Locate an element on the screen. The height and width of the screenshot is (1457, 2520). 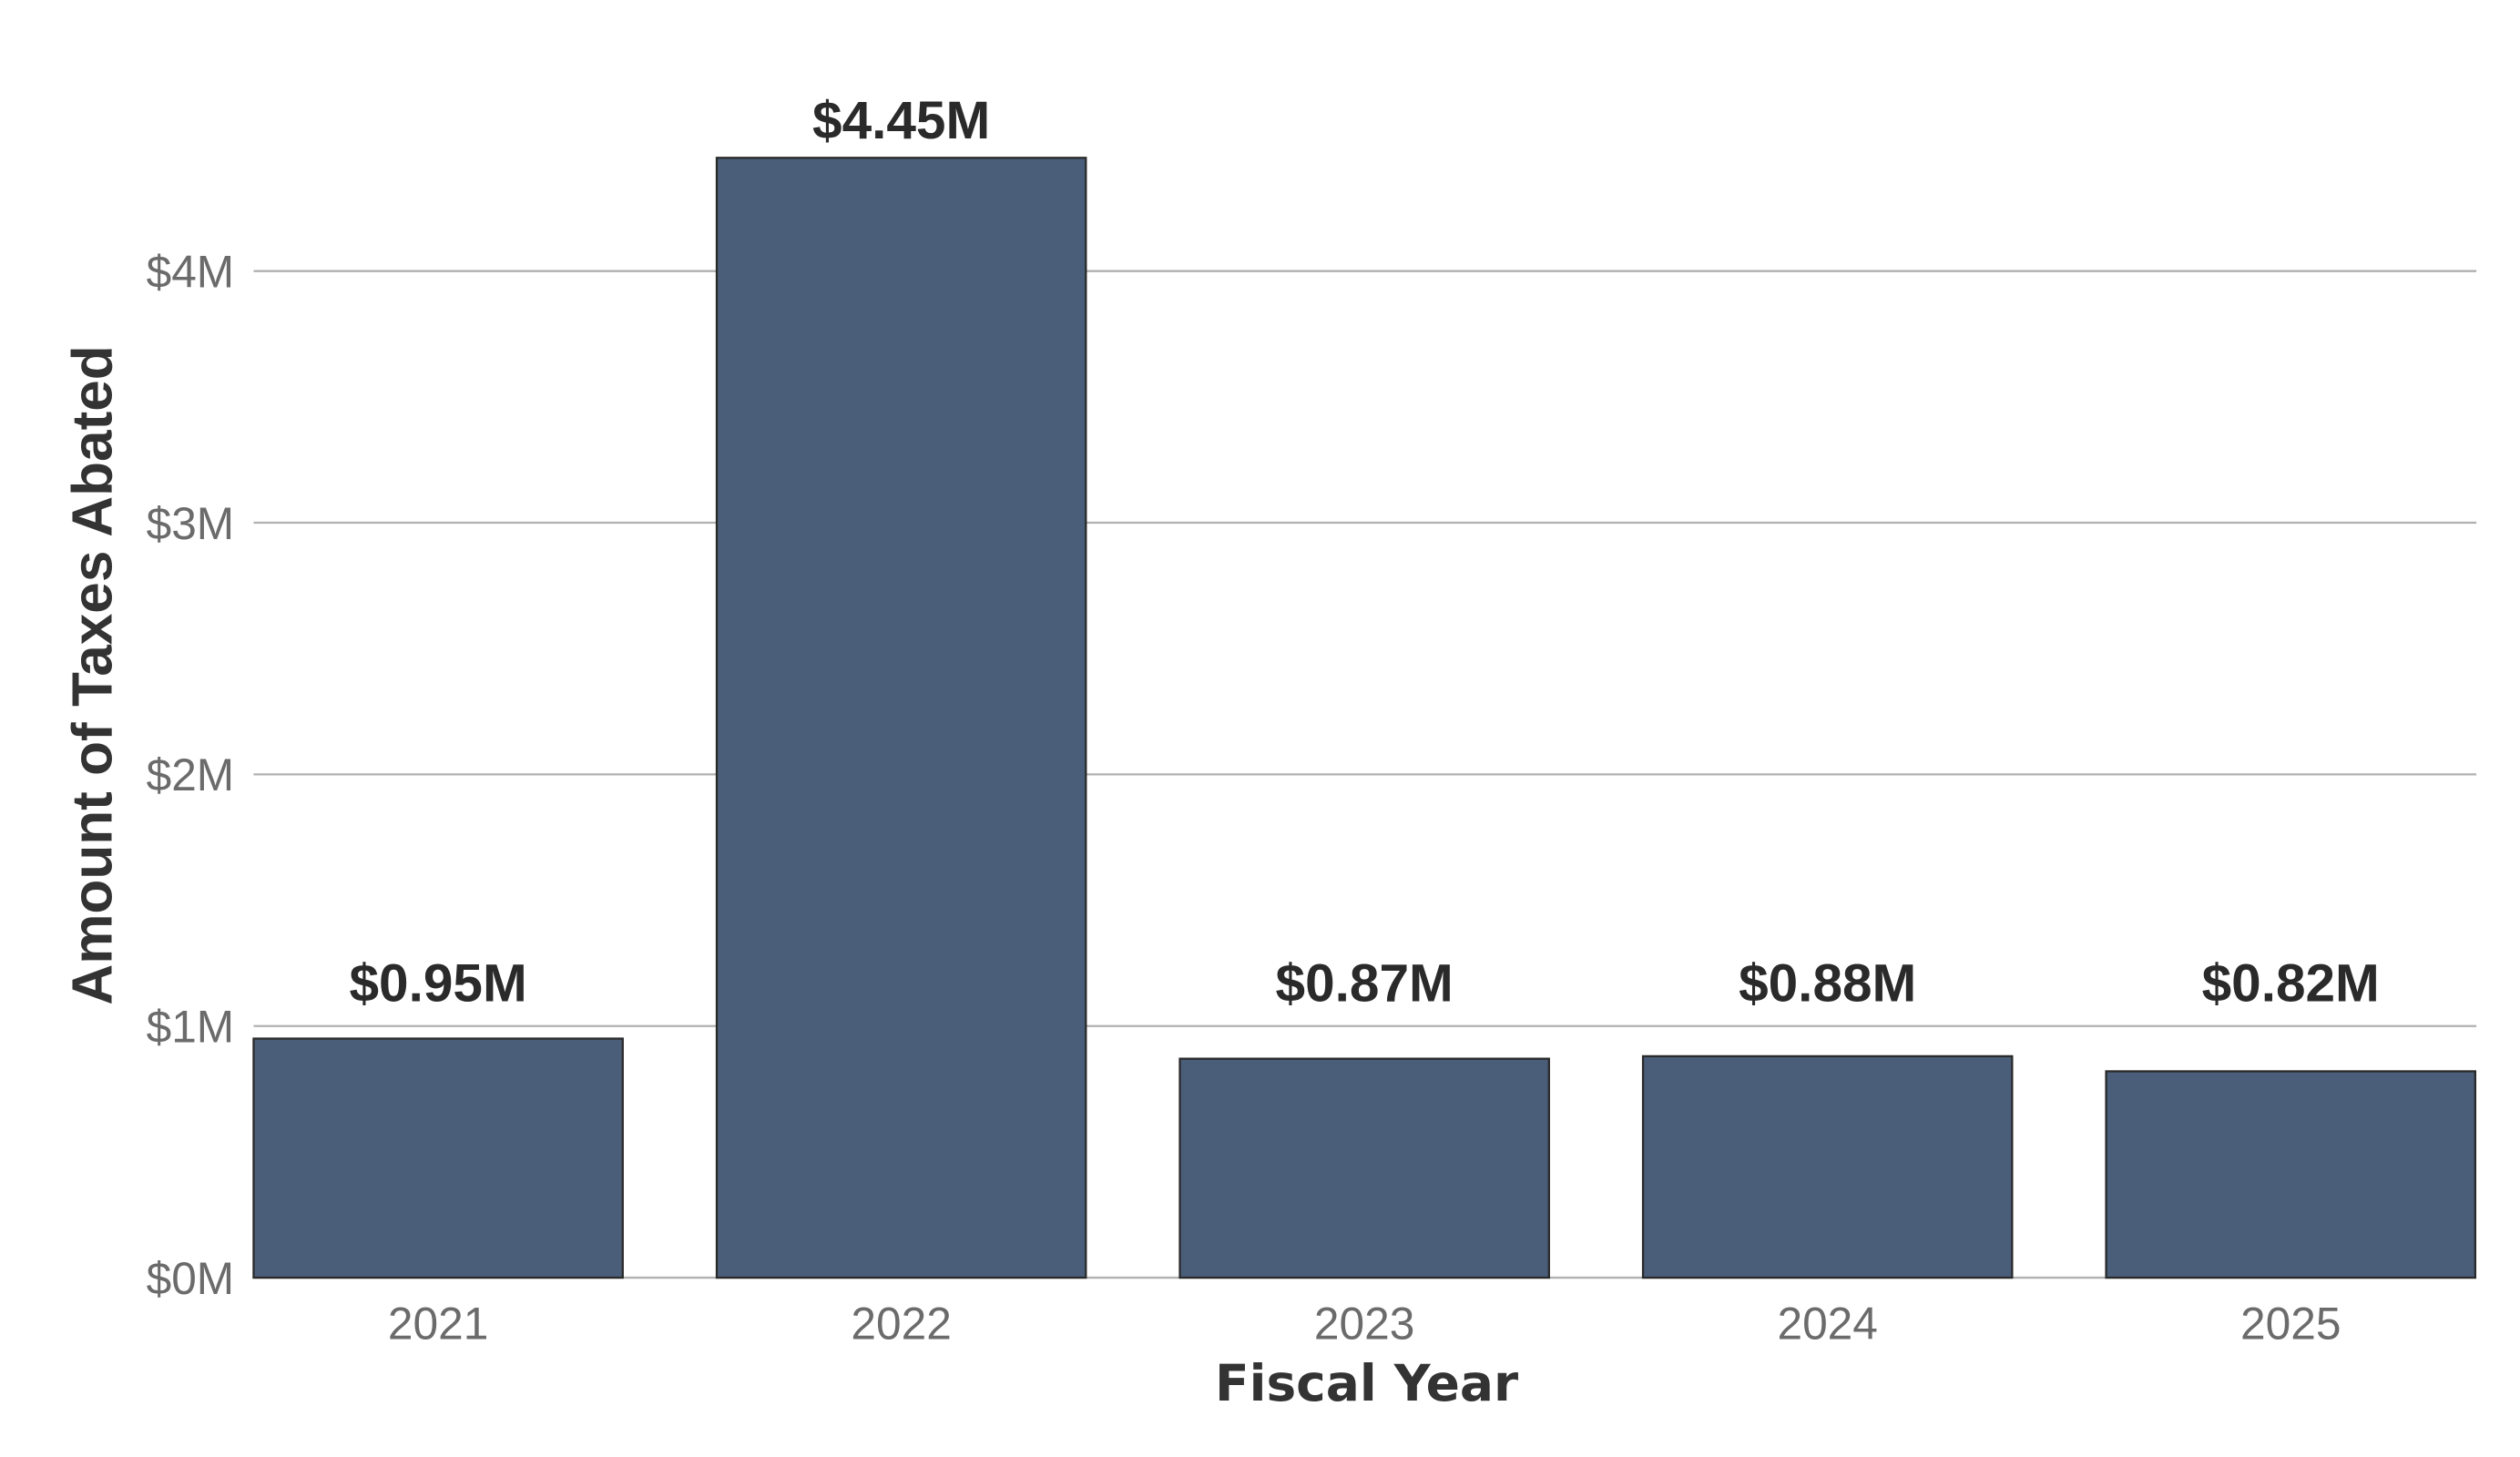
y-tick-label: $3M is located at coordinates (191, 523).